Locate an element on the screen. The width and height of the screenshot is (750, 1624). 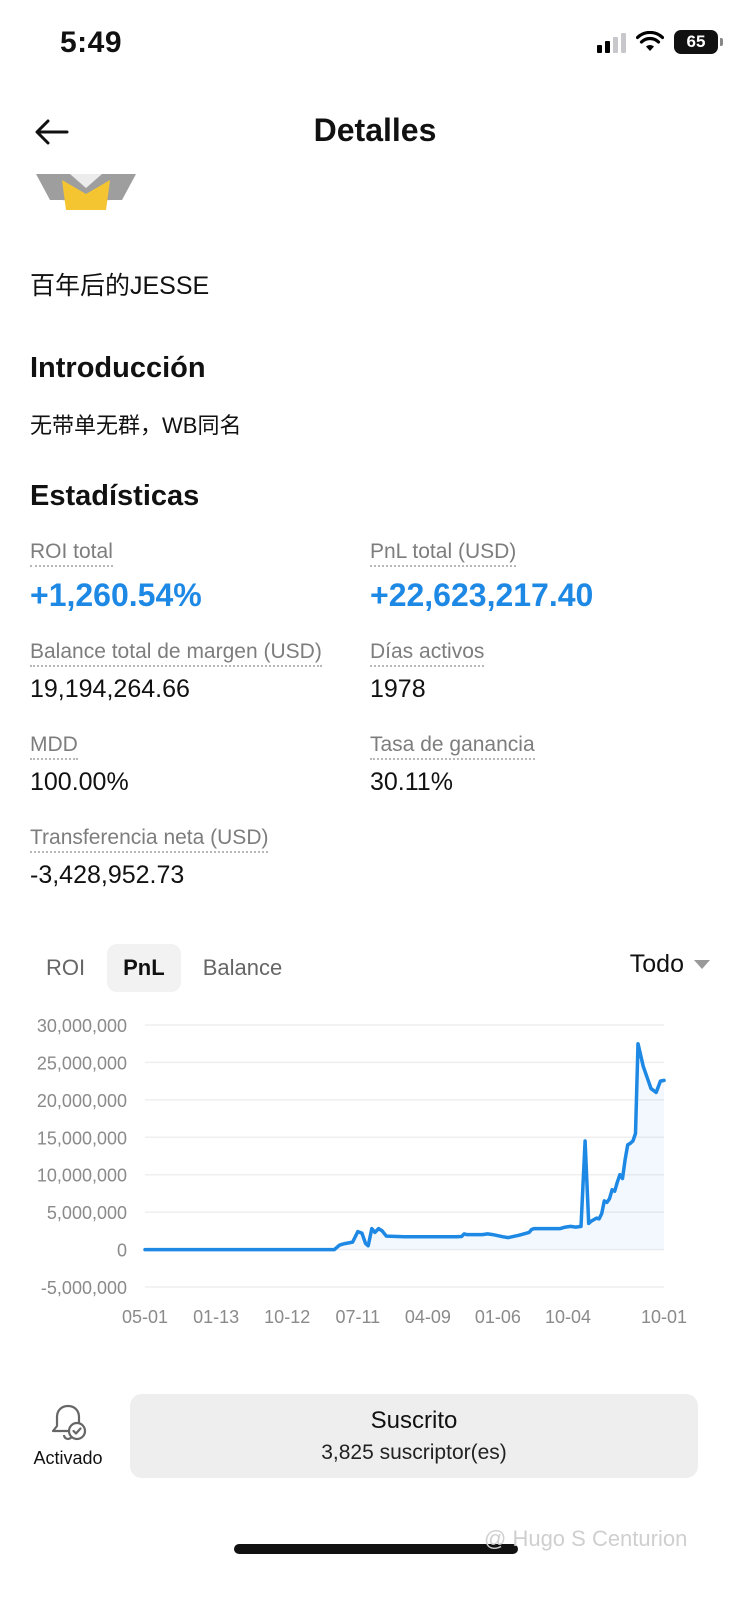
subscriber-count: 3,825 suscriptor(es) is located at coordinates (414, 1452).